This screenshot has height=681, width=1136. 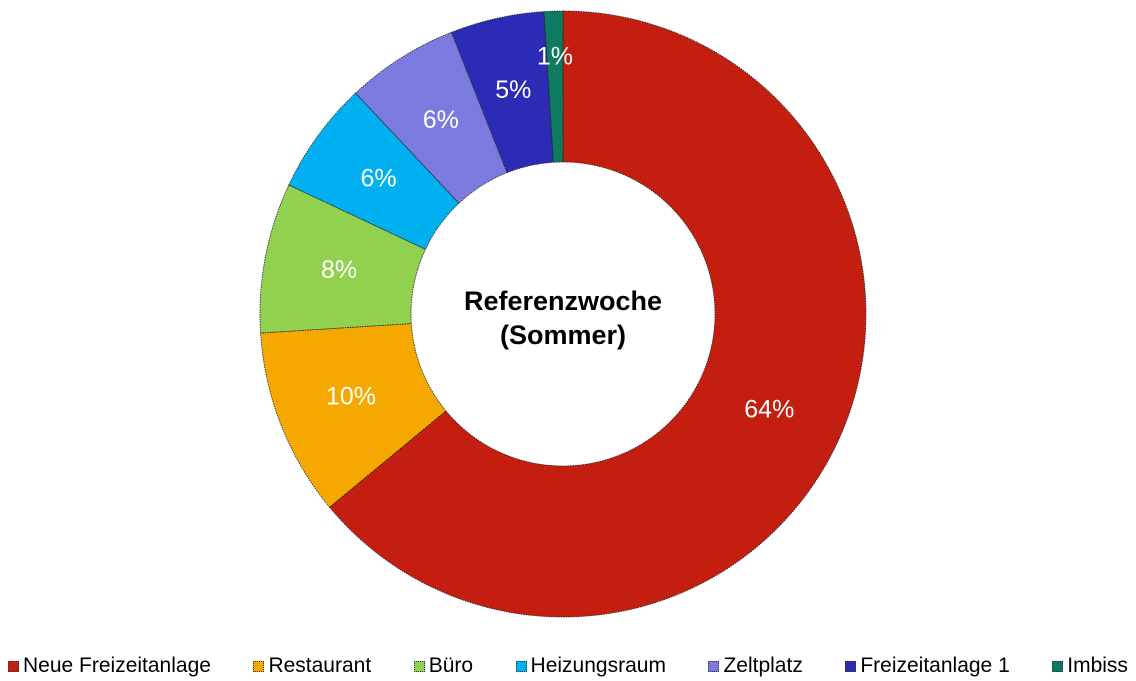 I want to click on legend-item: Zeltplatz, so click(x=755, y=666).